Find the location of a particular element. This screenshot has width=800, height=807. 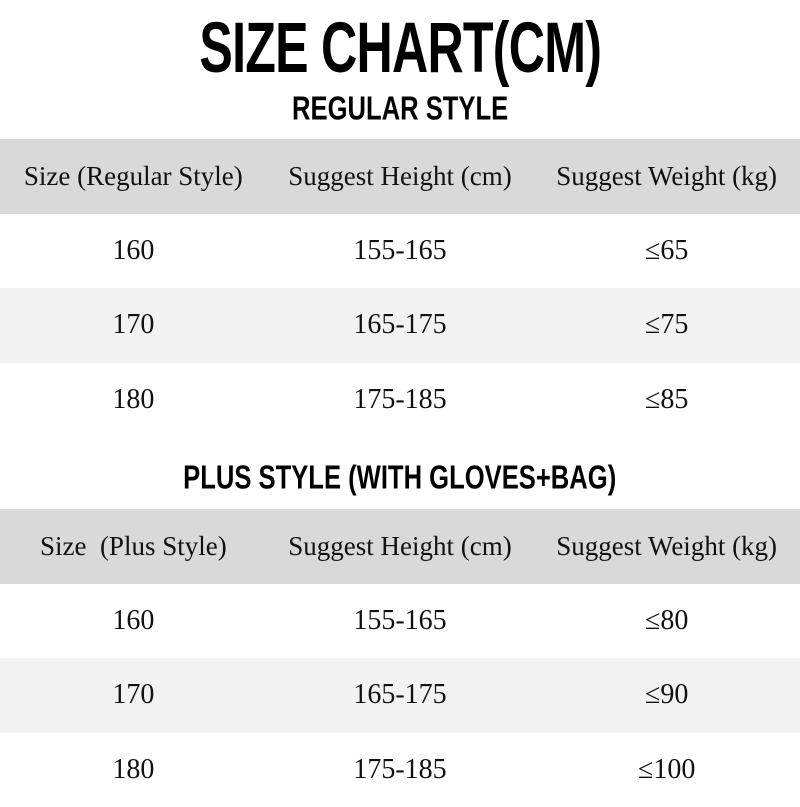

weight-cell: ≤90 is located at coordinates (666, 695).